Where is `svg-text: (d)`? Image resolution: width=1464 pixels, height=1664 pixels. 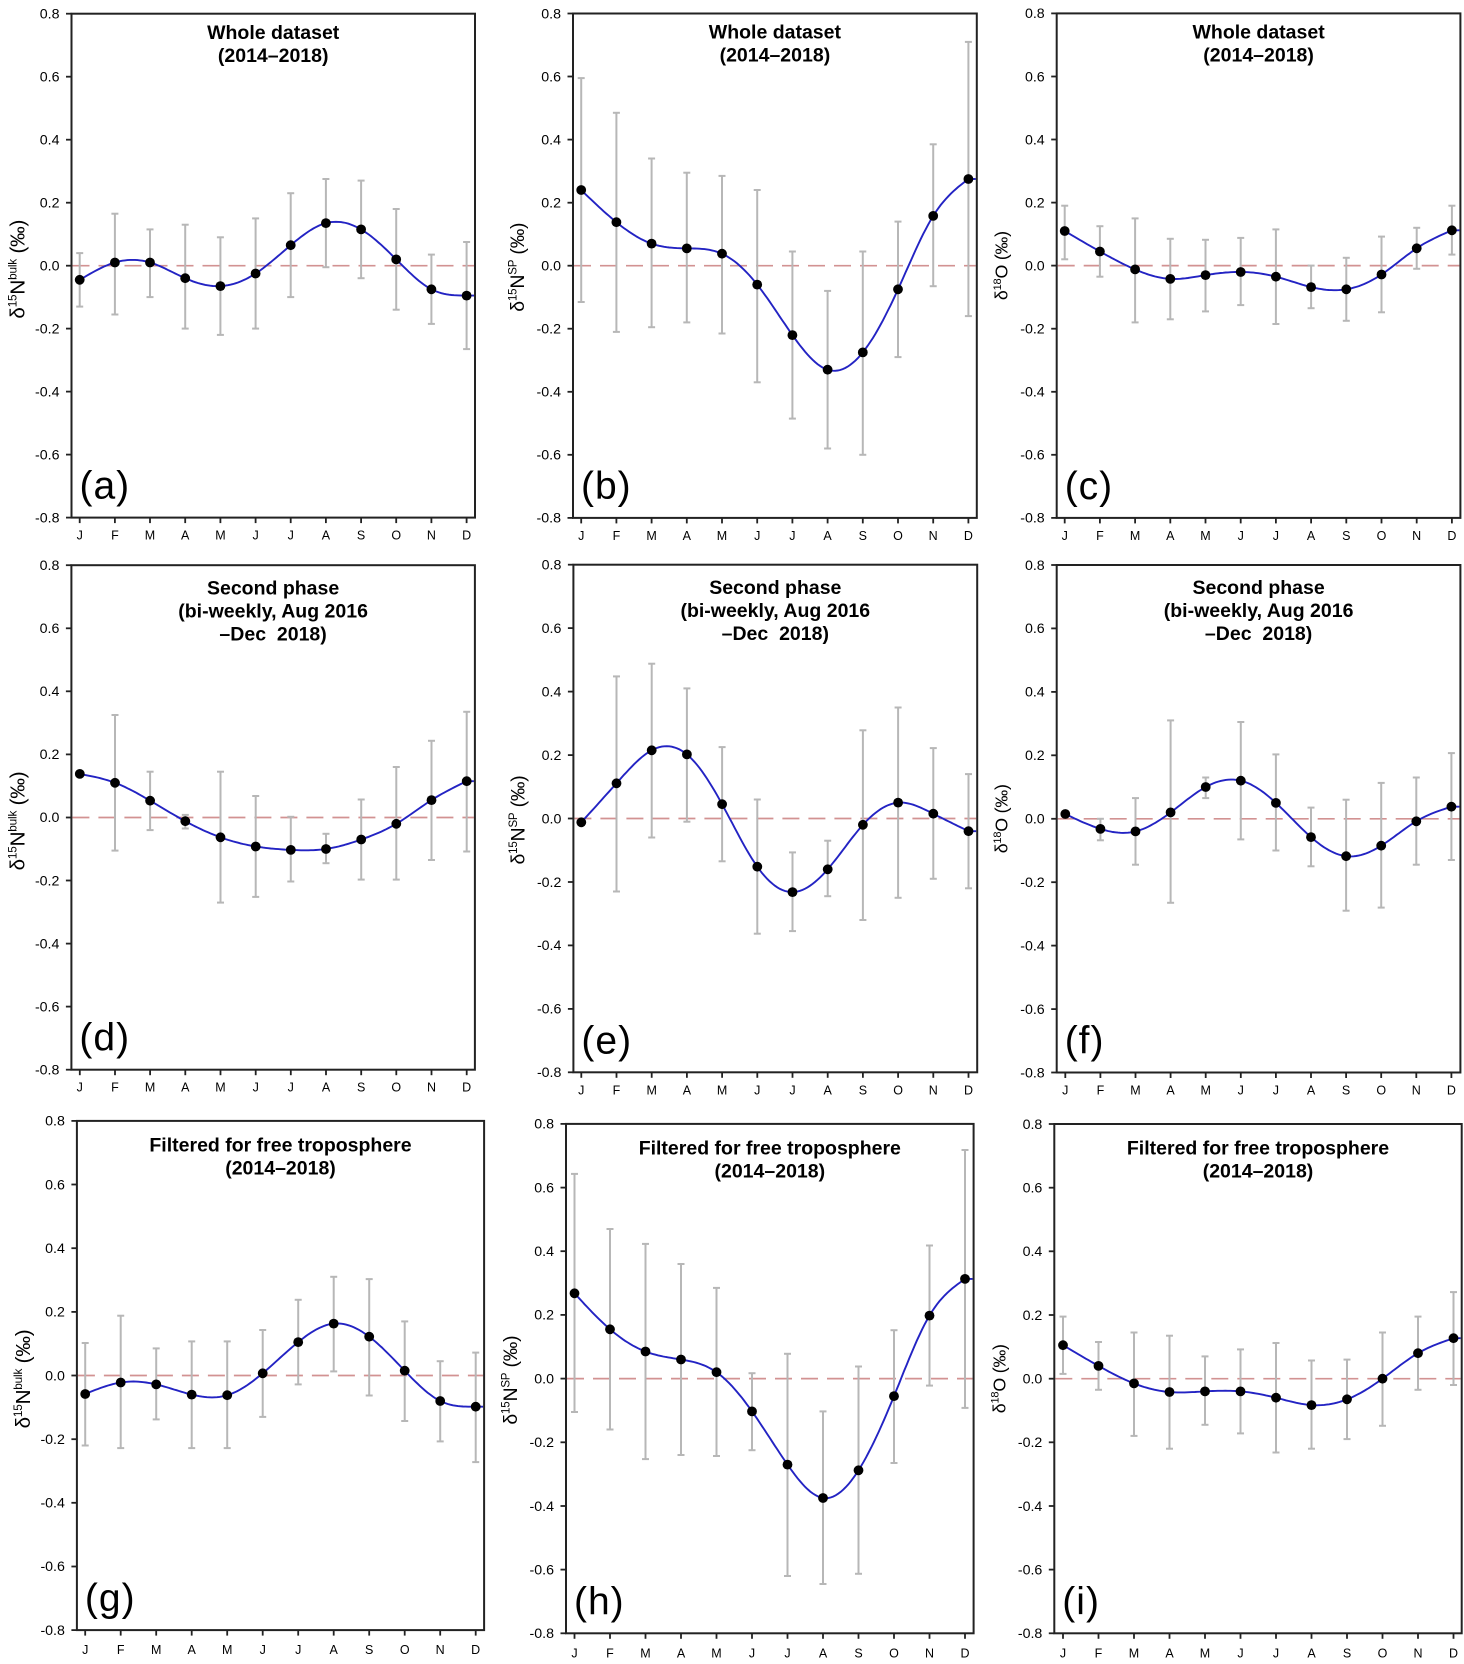 svg-text: (d) is located at coordinates (104, 1038).